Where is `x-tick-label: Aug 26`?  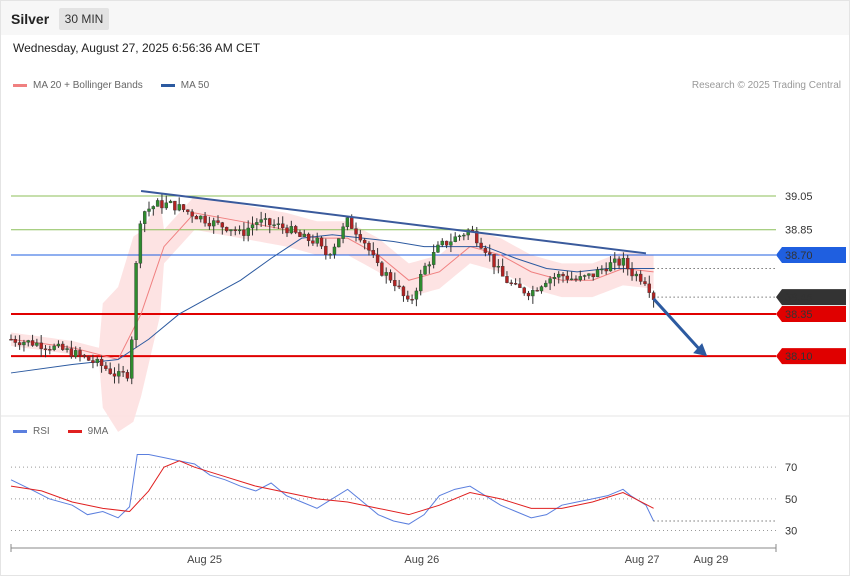
x-tick-label: Aug 26 is located at coordinates (421, 560).